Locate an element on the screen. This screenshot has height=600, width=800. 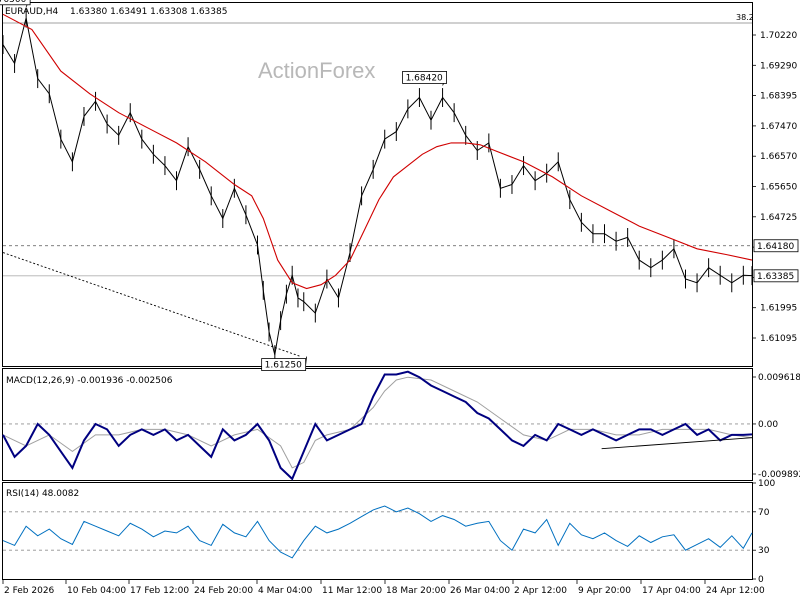
resistance-level-box is located at coordinates (776, 246).